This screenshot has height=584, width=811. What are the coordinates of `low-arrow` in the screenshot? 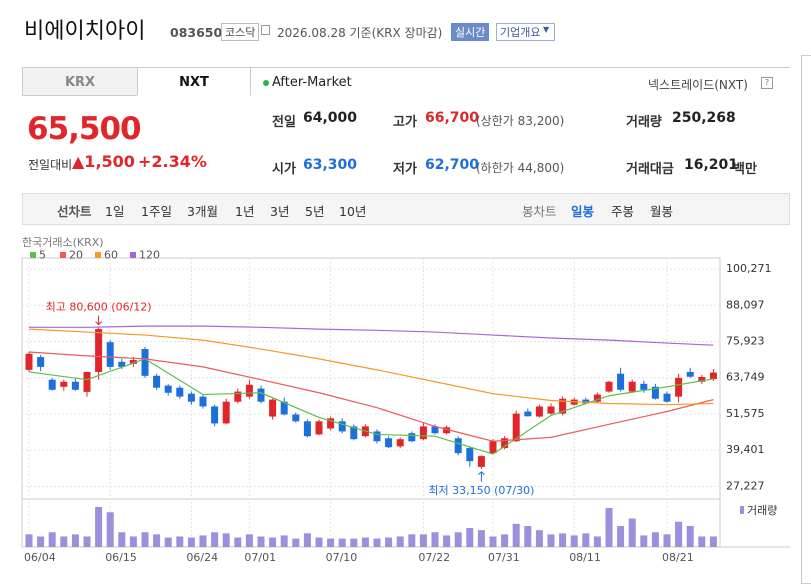 It's located at (481, 476).